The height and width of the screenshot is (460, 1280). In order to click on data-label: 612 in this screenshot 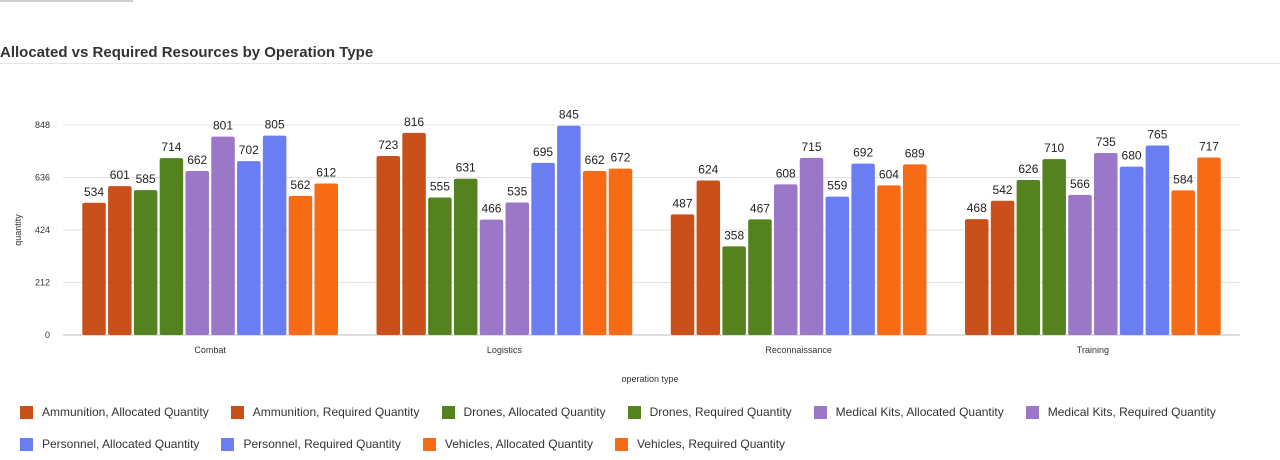, I will do `click(326, 172)`.